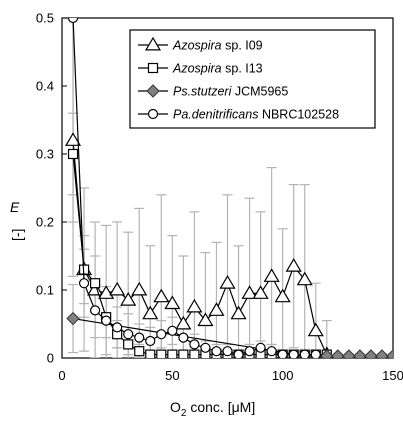  I want to click on legend-marker-square, so click(153, 68).